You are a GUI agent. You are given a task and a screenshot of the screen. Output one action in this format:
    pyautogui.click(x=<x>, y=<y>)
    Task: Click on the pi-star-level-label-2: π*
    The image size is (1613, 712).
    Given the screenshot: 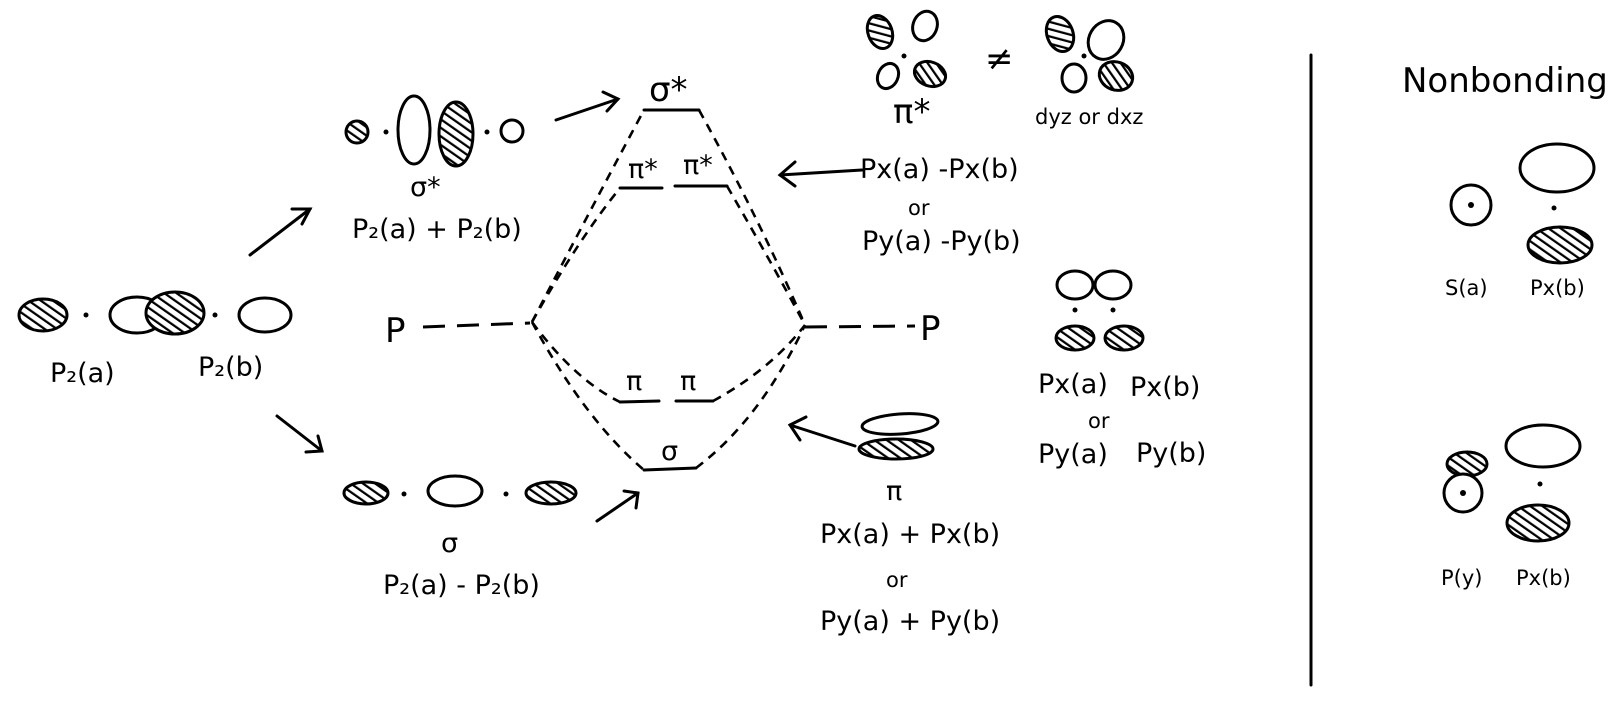 What is the action you would take?
    pyautogui.click(x=698, y=165)
    